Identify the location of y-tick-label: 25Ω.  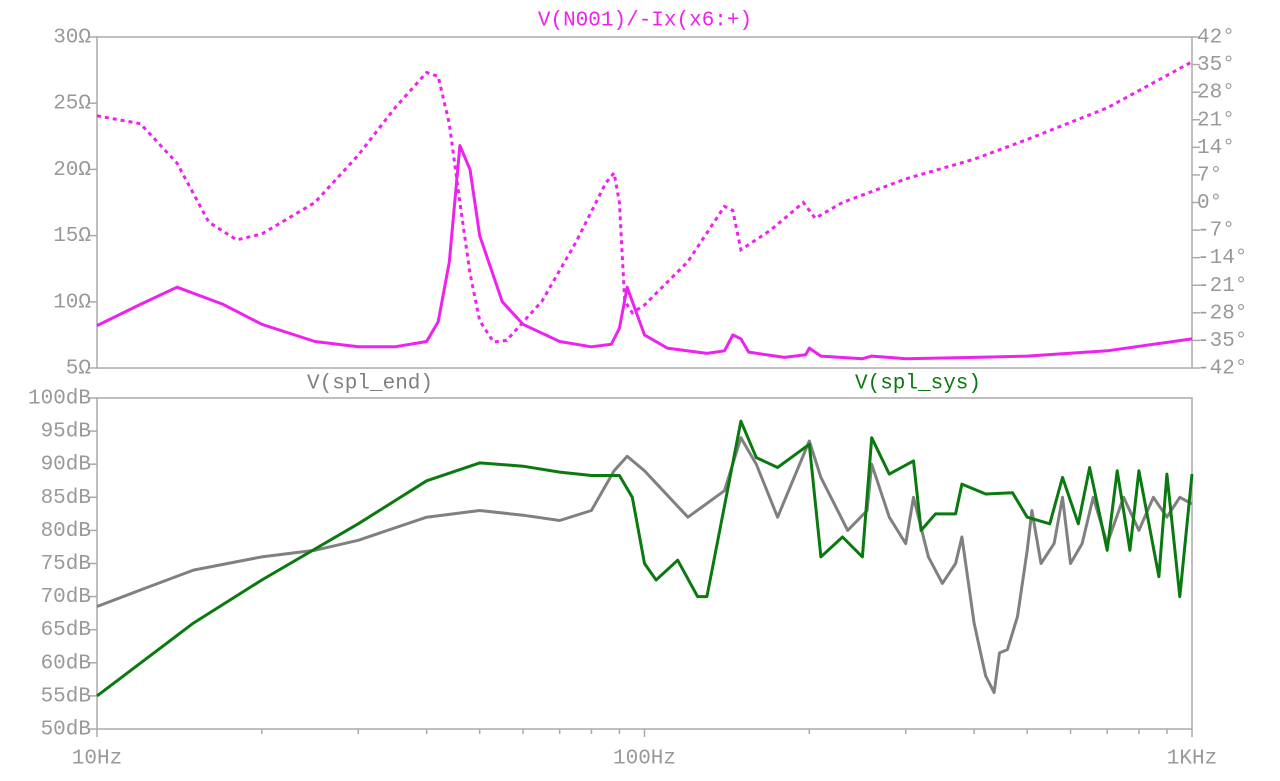
(72, 104).